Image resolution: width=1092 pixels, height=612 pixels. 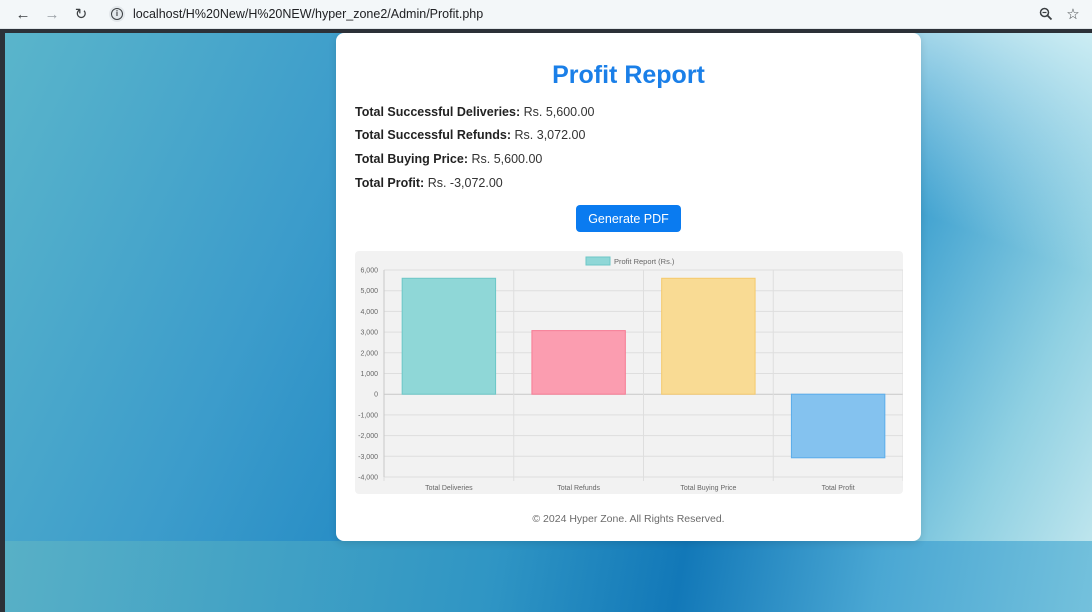 What do you see at coordinates (369, 353) in the screenshot?
I see `y-tick-label: 2,000` at bounding box center [369, 353].